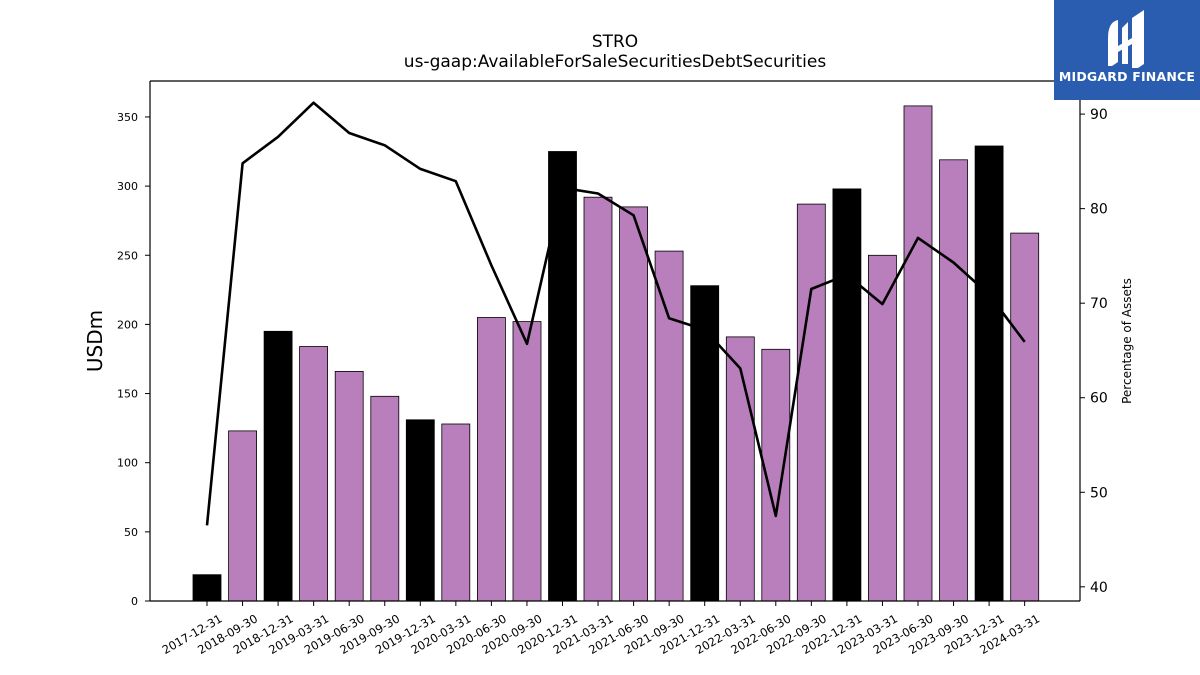 This screenshot has height=675, width=1200. What do you see at coordinates (1099, 115) in the screenshot?
I see `y2-tick-label: 90` at bounding box center [1099, 115].